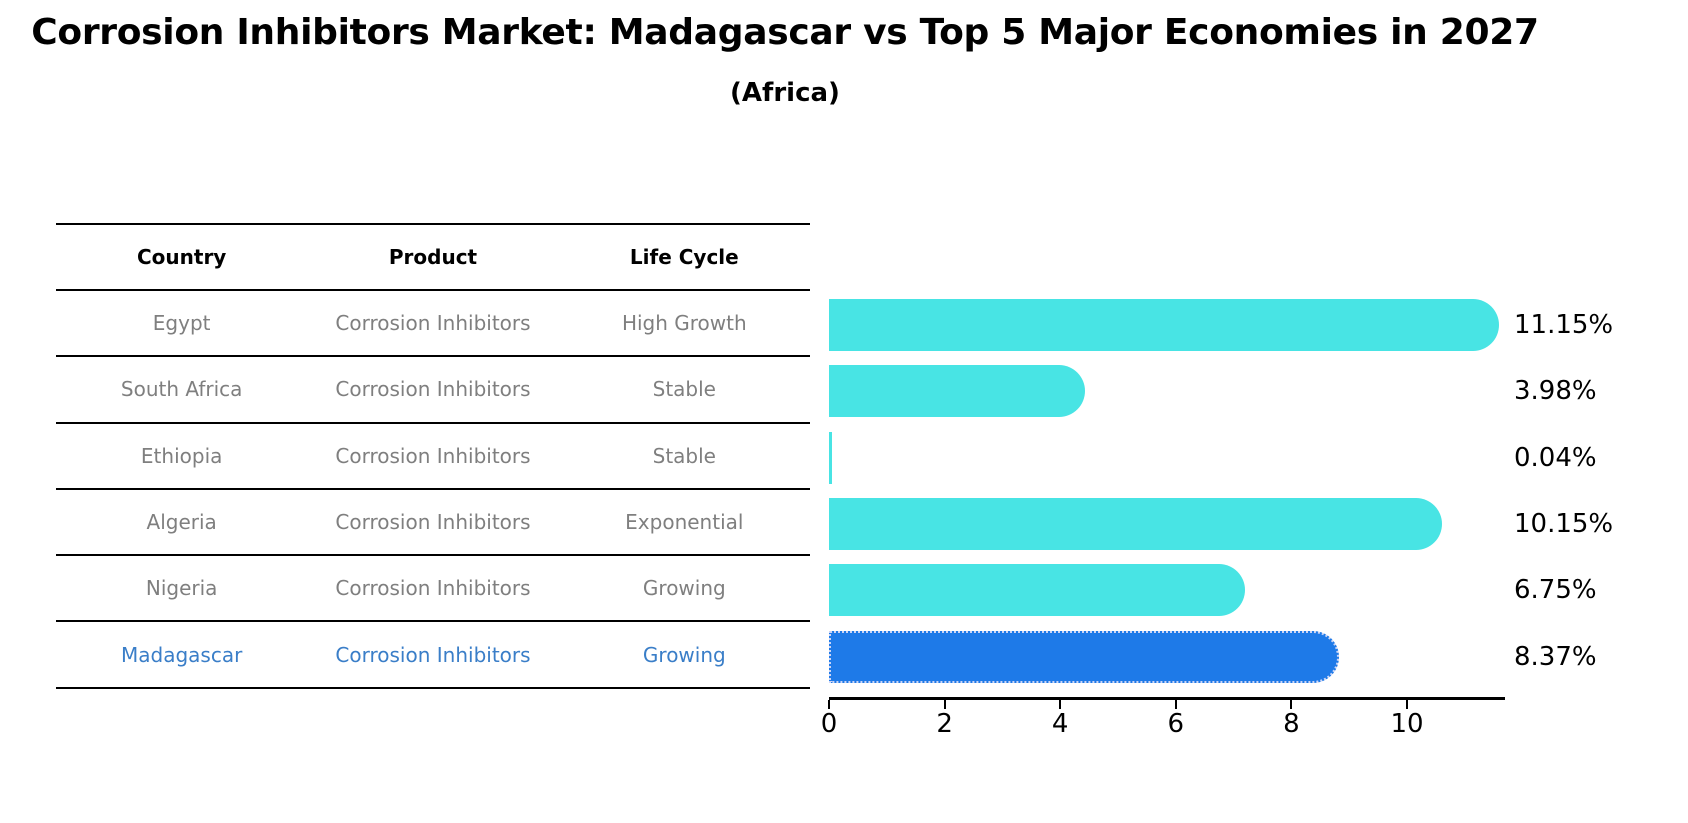  What do you see at coordinates (1555, 590) in the screenshot?
I see `bar-value-label: 6.75%` at bounding box center [1555, 590].